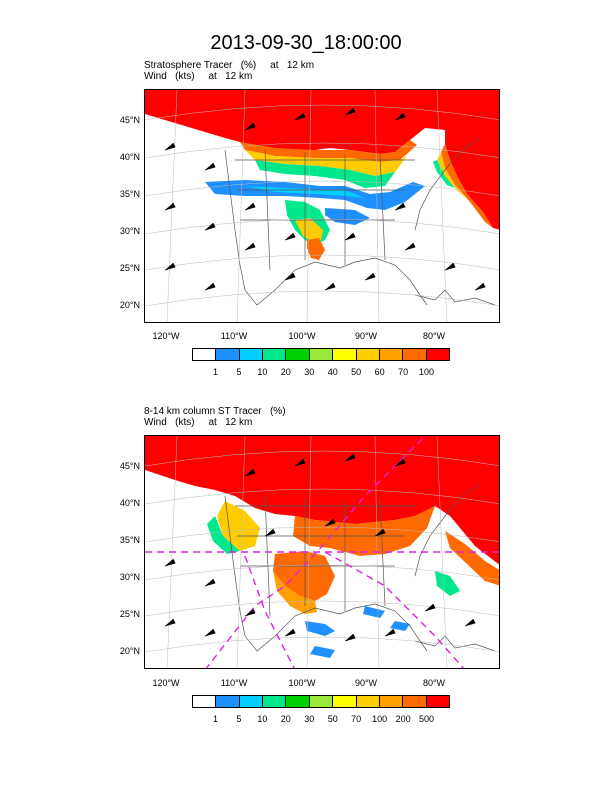 The image size is (612, 792). I want to click on panel2-lon-label: 100°W, so click(302, 683).